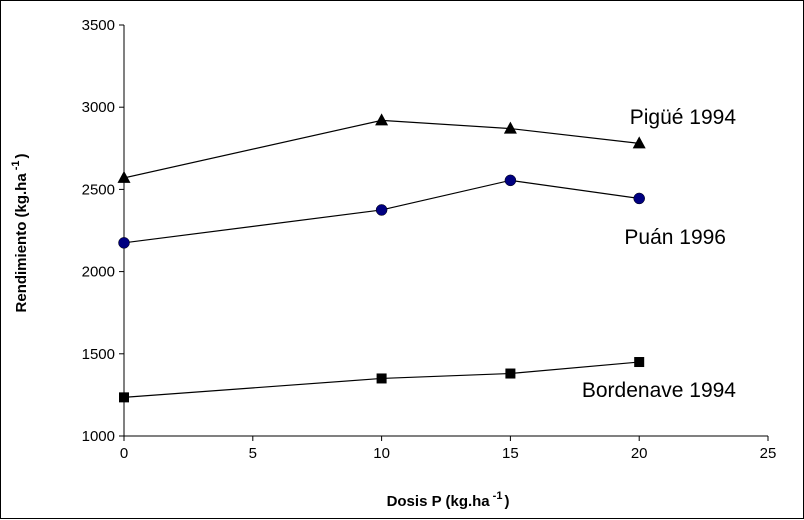  What do you see at coordinates (16, 166) in the screenshot?
I see `y-axis-title-sup: -1` at bounding box center [16, 166].